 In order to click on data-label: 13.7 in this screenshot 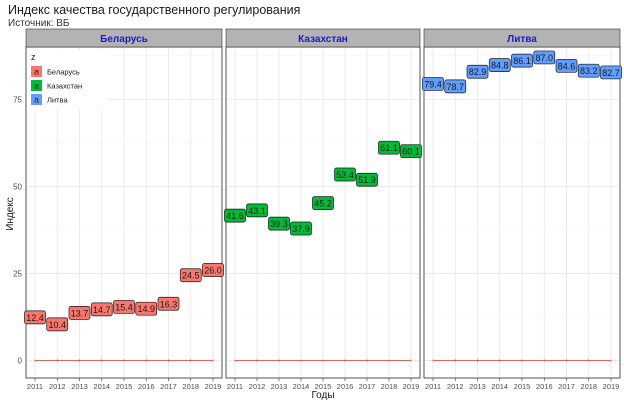, I will do `click(80, 313)`.